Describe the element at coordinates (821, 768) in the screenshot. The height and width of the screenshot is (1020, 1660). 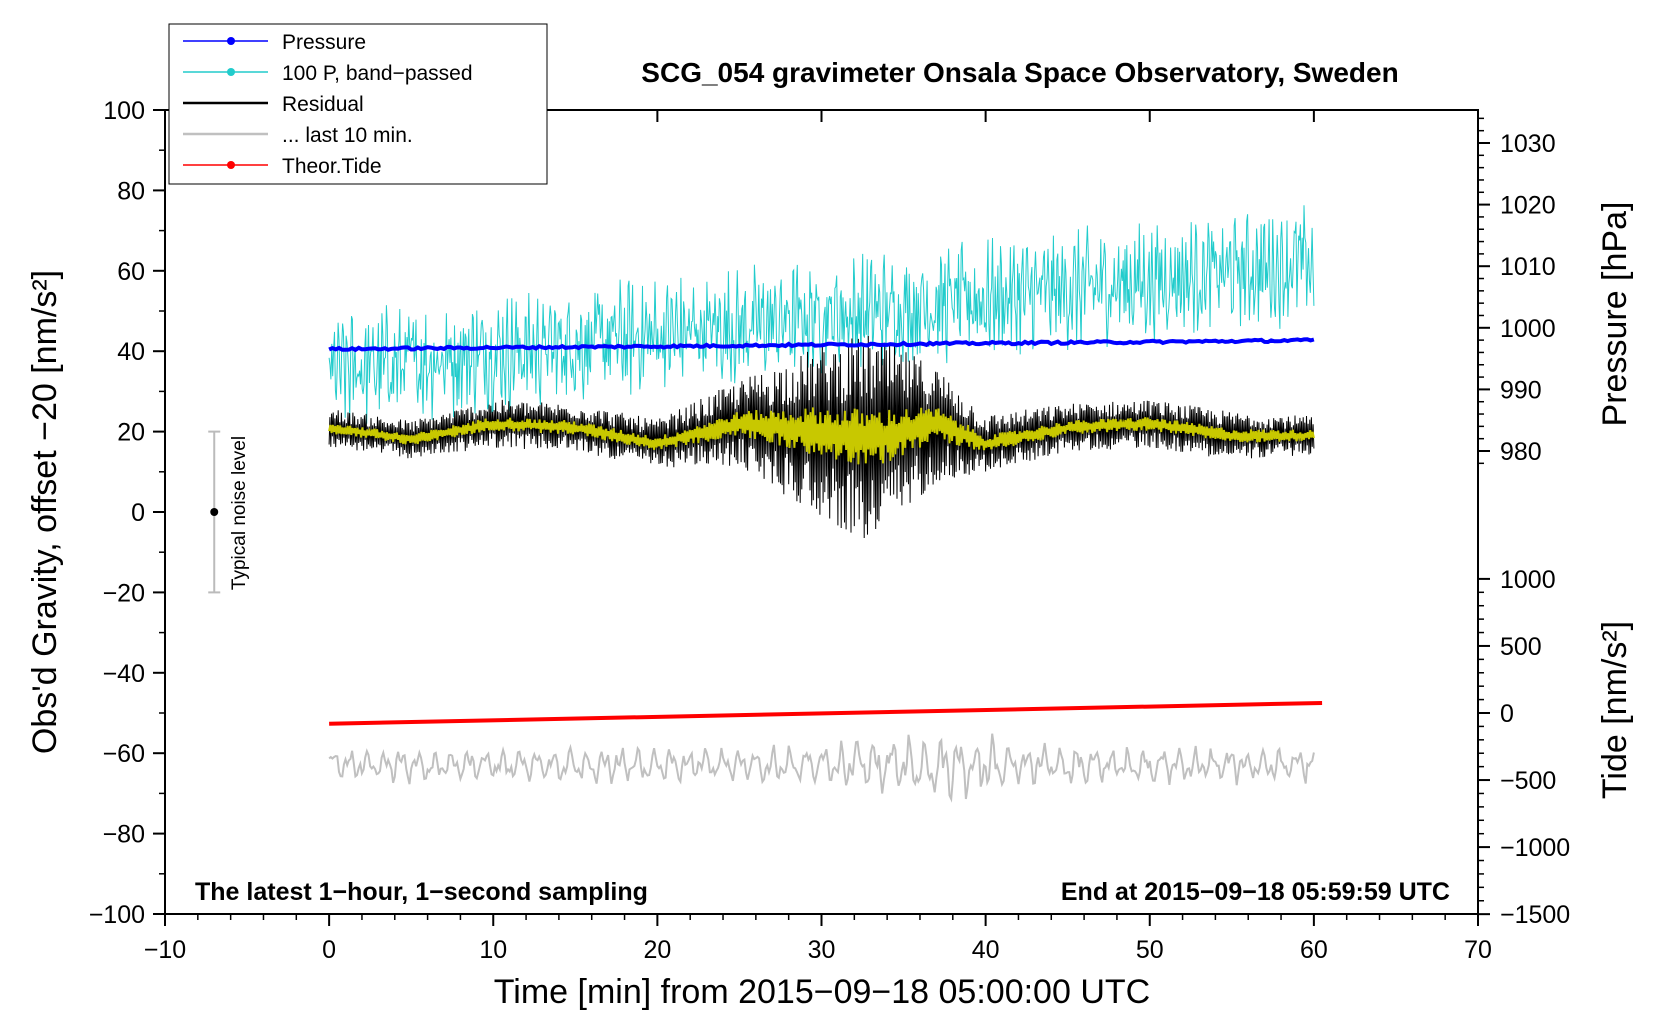
I see `series-last-10-min` at that location.